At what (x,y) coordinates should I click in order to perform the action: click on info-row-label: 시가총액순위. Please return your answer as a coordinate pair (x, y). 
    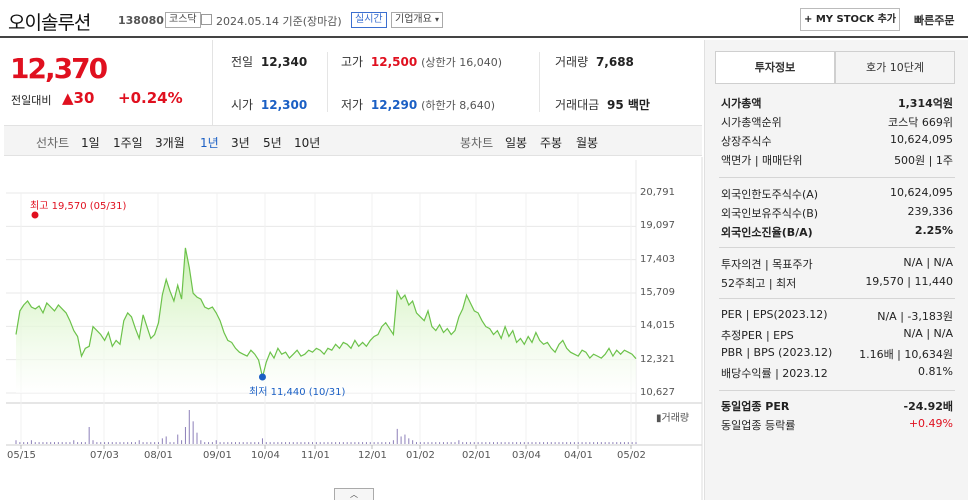
    Looking at the image, I should click on (751, 122).